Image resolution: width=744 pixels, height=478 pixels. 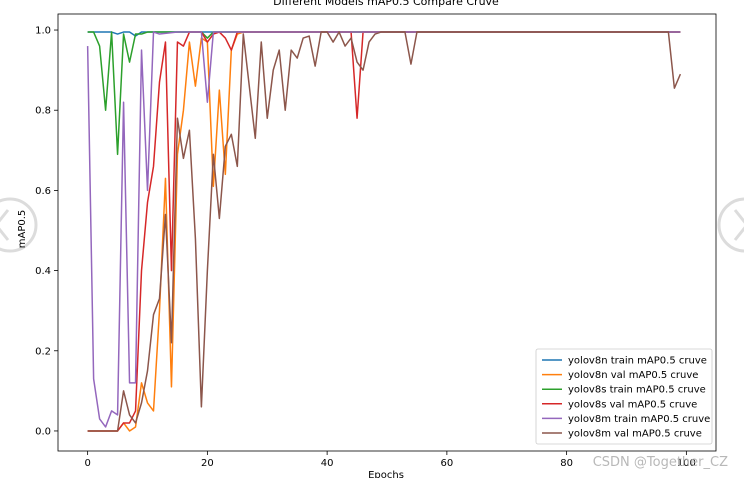 I want to click on x-tick-label: 20, so click(x=207, y=463).